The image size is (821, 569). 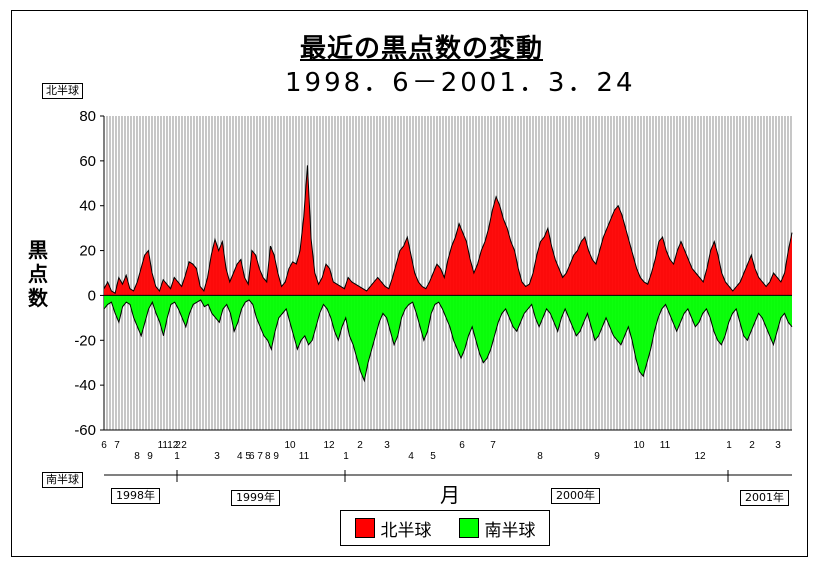 I want to click on y-tick-label: 20, so click(x=87, y=251).